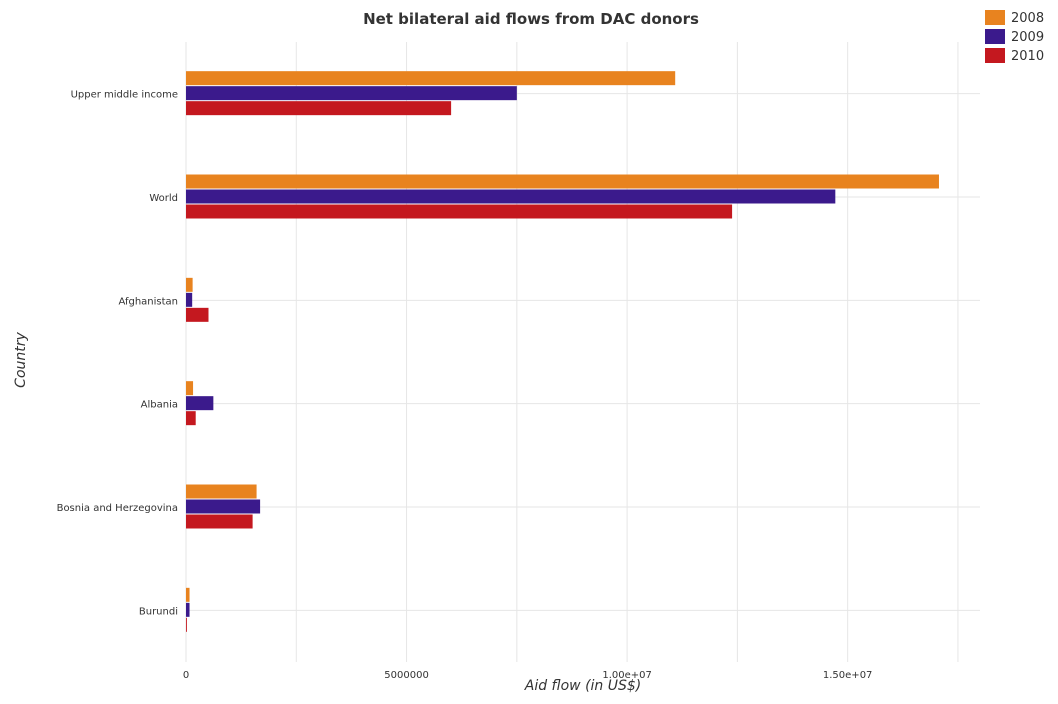 This screenshot has height=704, width=1058. What do you see at coordinates (158, 611) in the screenshot?
I see `y-tick-label: Burundi` at bounding box center [158, 611].